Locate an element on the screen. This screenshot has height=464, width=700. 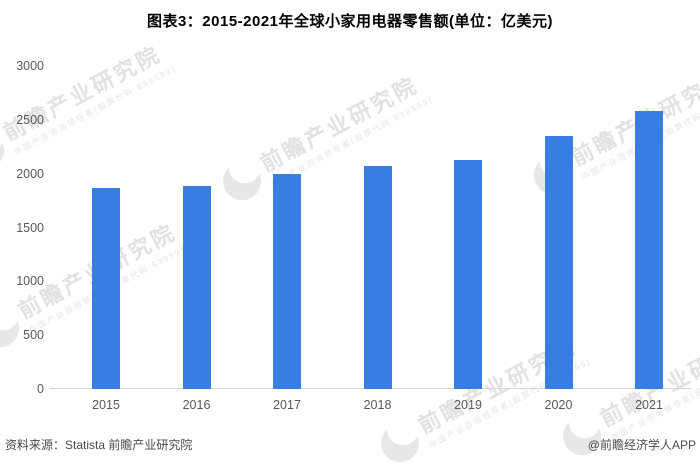
bar-2017 is located at coordinates (287, 281).